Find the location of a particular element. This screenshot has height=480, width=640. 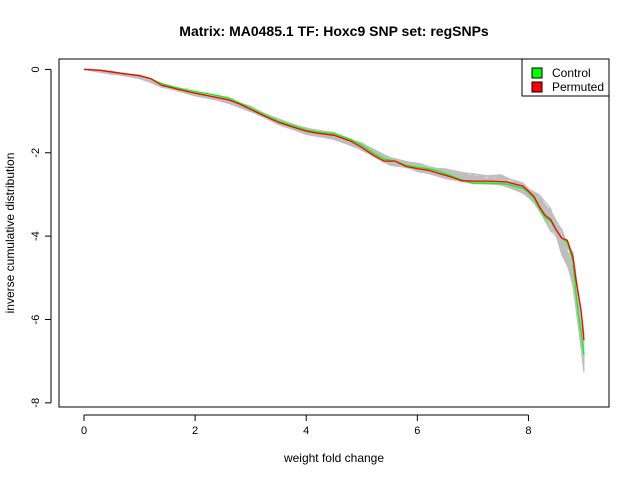

x-tick-label: 6 is located at coordinates (417, 431).